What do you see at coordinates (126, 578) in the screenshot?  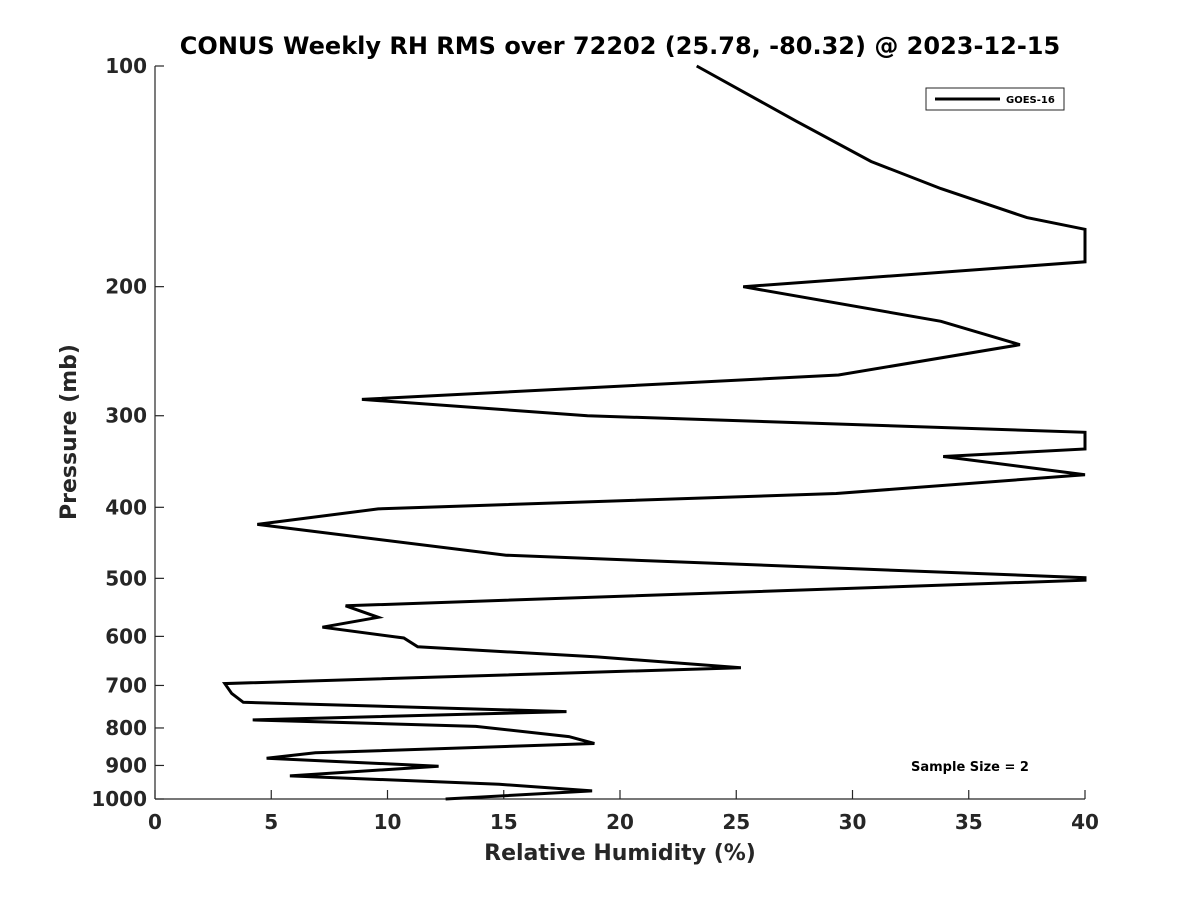 I see `y-tick-label: 500` at bounding box center [126, 578].